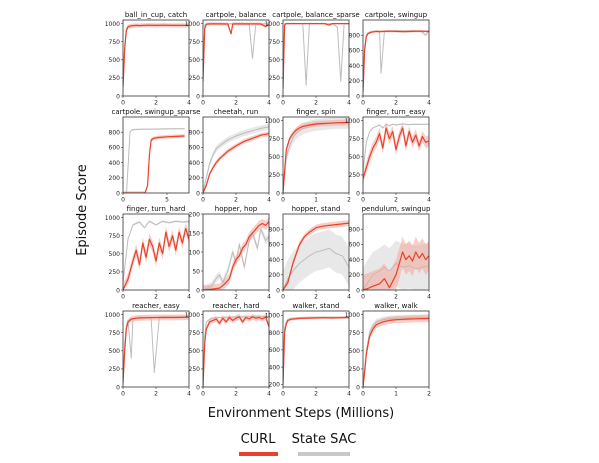  What do you see at coordinates (236, 209) in the screenshot?
I see `subplot-title: hopper, hop` at bounding box center [236, 209].